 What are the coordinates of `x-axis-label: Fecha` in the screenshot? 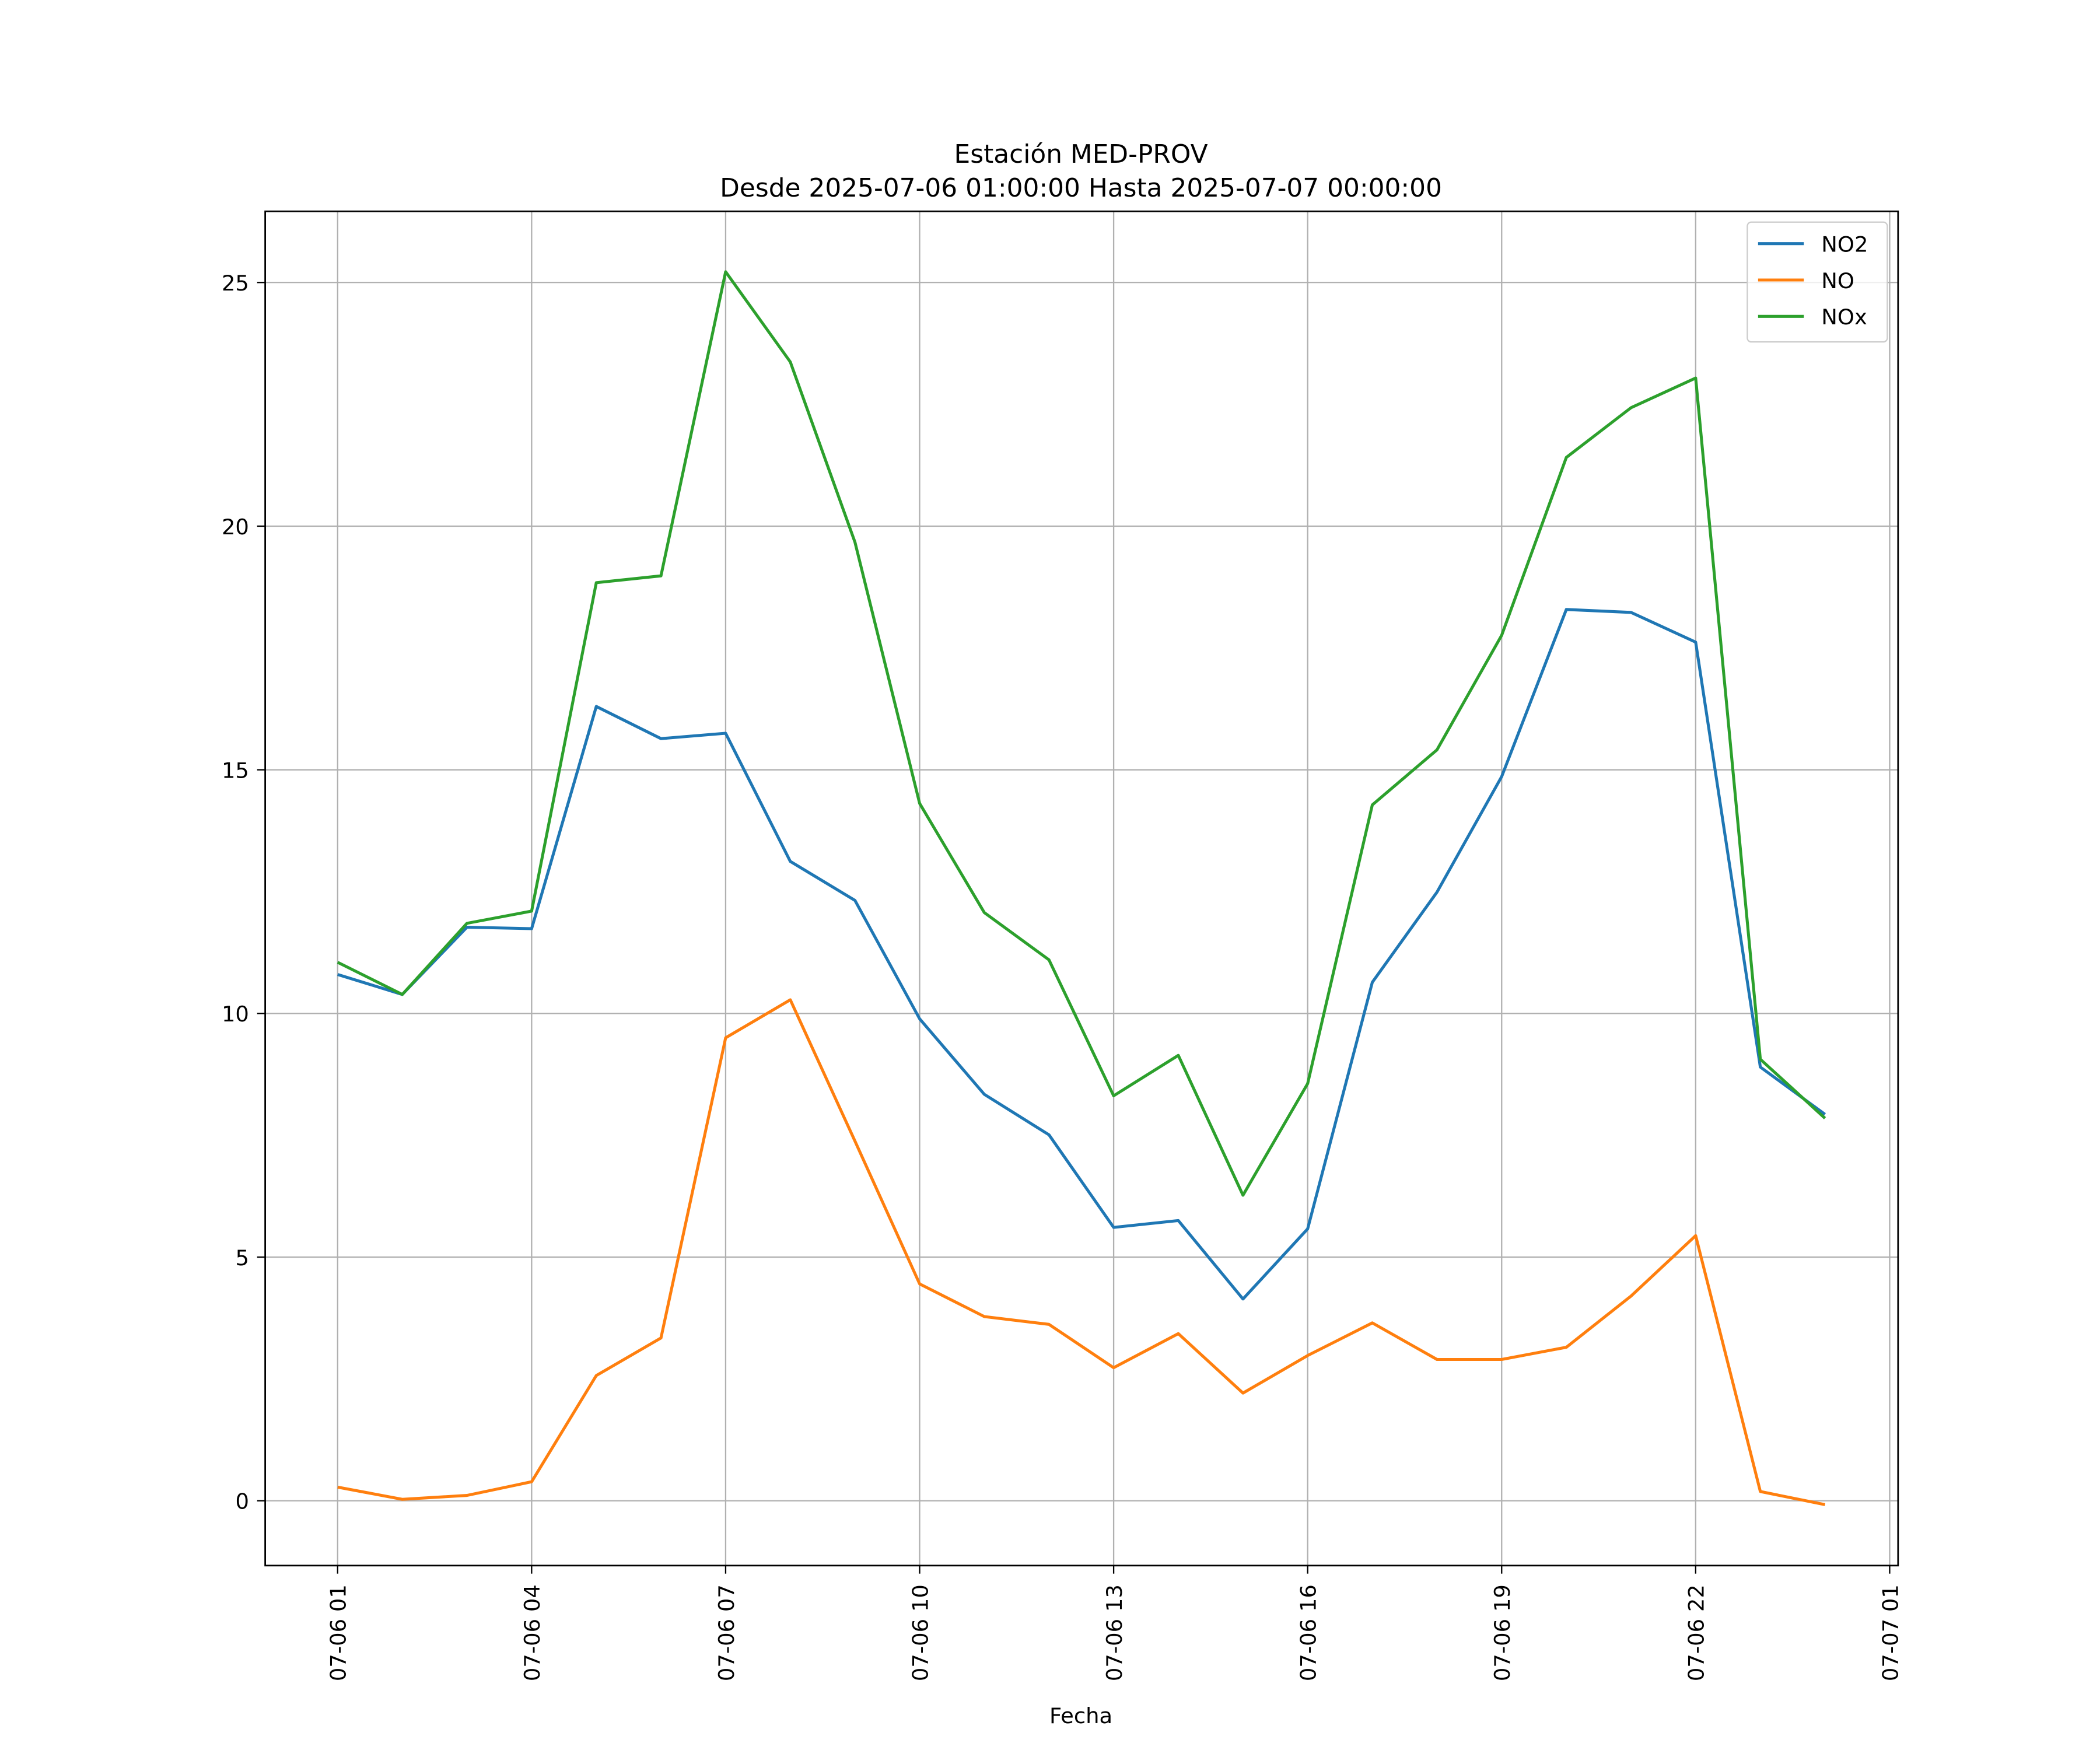 It's located at (1080, 1715).